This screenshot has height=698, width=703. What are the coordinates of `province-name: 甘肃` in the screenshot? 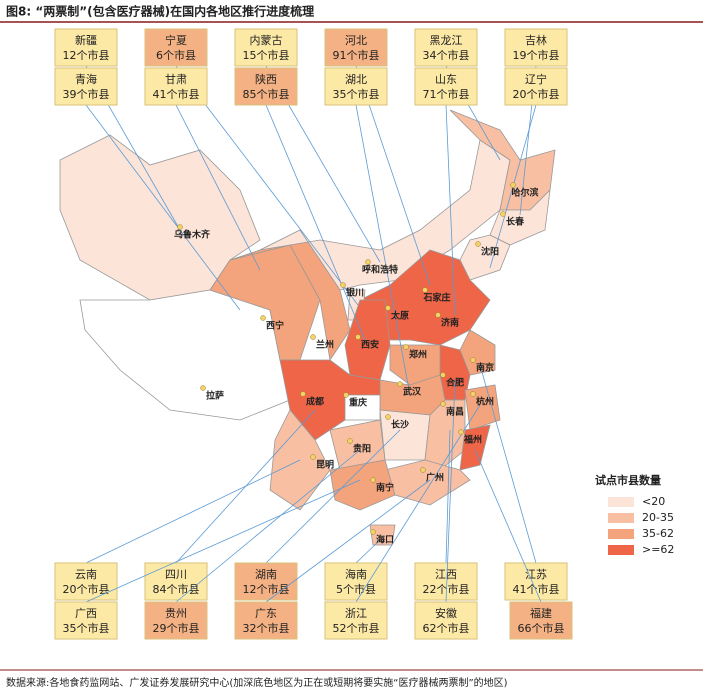 It's located at (176, 79).